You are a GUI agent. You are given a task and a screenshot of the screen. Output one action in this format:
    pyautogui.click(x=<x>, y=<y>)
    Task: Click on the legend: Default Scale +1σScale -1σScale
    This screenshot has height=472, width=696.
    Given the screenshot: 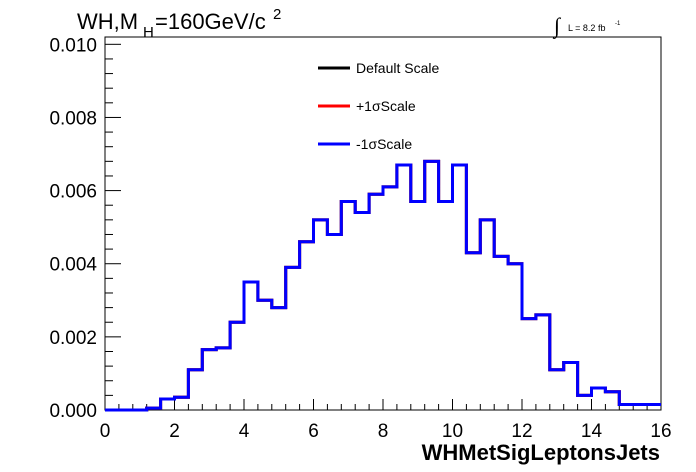 What is the action you would take?
    pyautogui.click(x=378, y=106)
    